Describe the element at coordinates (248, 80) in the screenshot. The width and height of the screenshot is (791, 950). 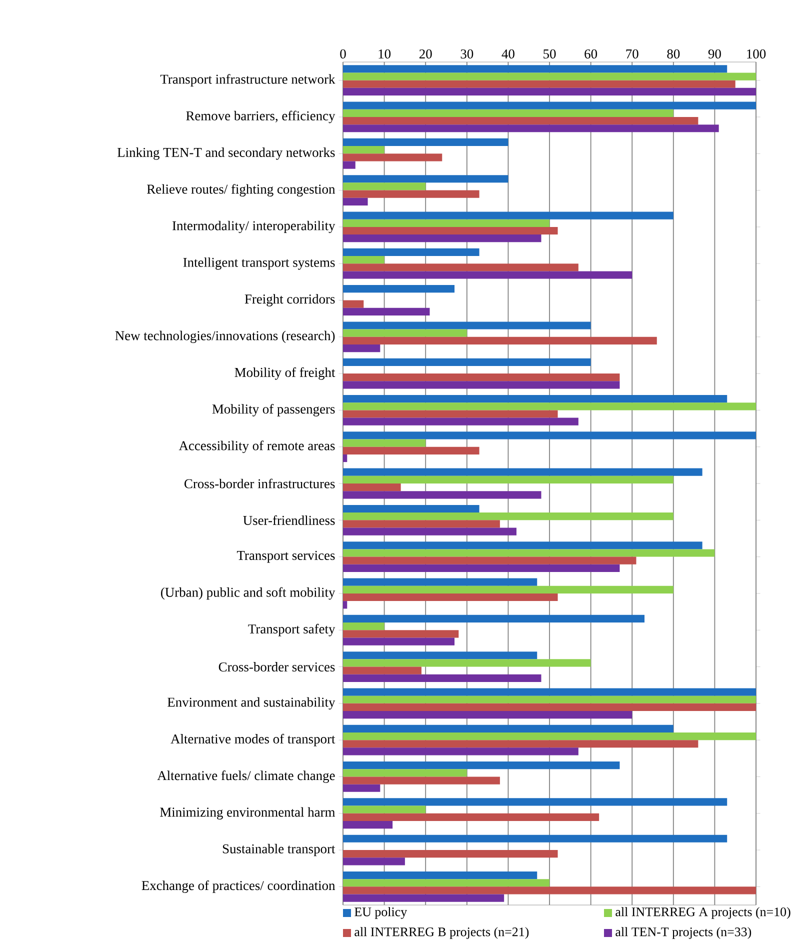
I see `y-tick-label: Transport infrastructure network` at that location.